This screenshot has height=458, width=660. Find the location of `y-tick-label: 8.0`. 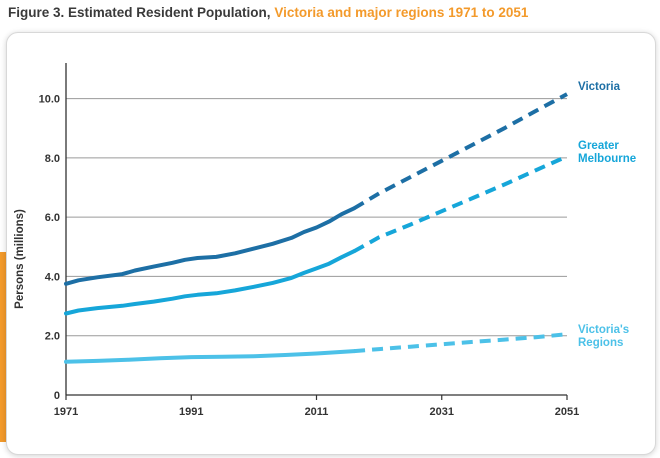

y-tick-label: 8.0 is located at coordinates (52, 159).